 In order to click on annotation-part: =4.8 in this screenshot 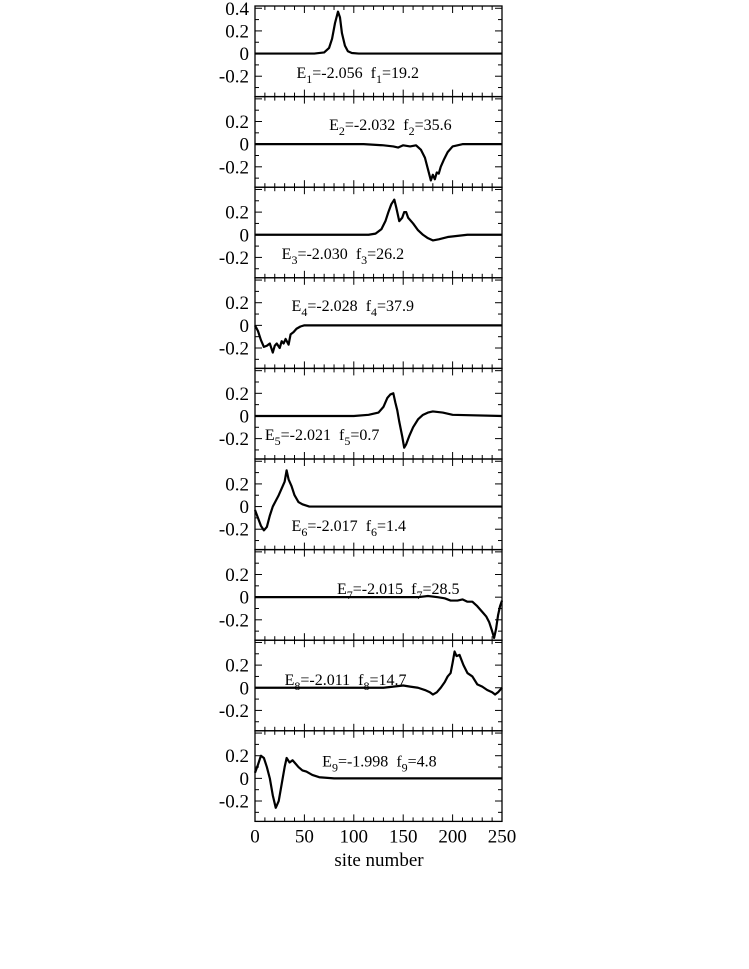, I will do `click(422, 761)`.